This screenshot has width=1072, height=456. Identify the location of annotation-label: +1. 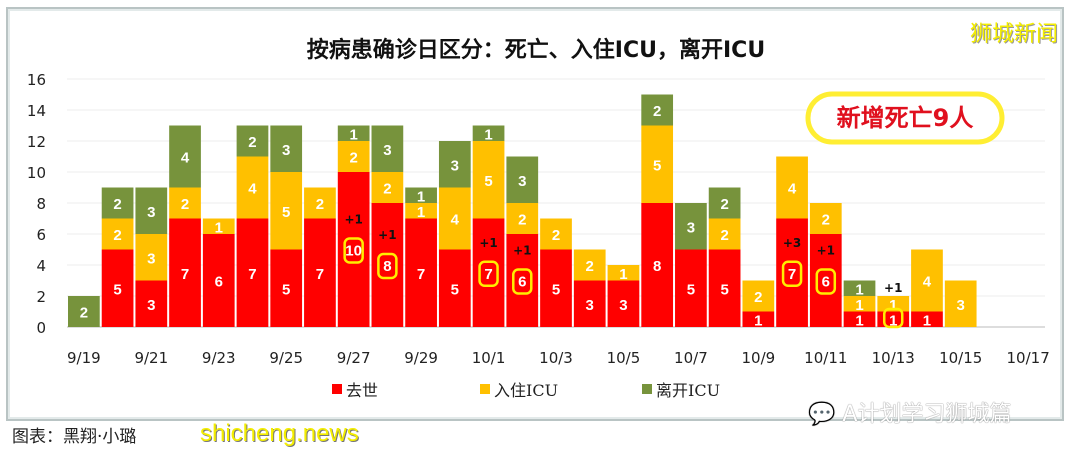
(353, 220).